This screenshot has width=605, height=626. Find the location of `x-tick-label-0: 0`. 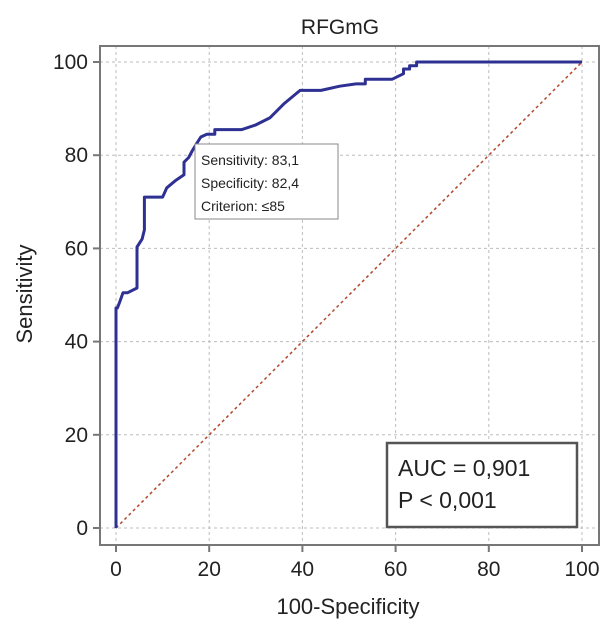

x-tick-label-0: 0 is located at coordinates (116, 569).